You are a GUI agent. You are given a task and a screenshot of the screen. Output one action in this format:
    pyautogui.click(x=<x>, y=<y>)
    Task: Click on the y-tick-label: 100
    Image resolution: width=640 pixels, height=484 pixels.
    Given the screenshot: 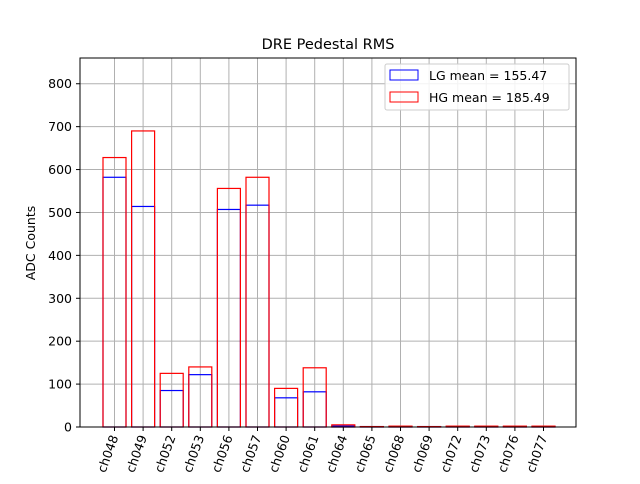 What is the action you would take?
    pyautogui.click(x=60, y=384)
    